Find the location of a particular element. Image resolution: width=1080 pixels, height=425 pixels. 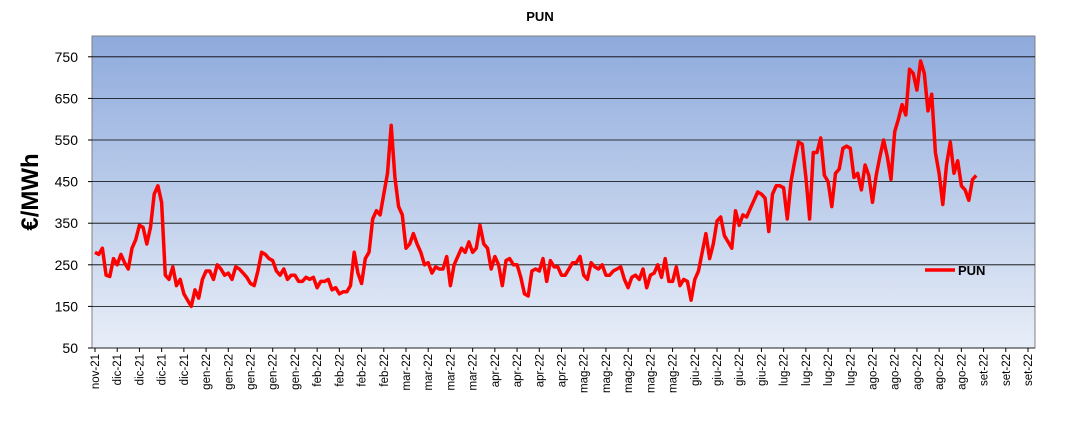

y-tick-label: 450 is located at coordinates (67, 182).